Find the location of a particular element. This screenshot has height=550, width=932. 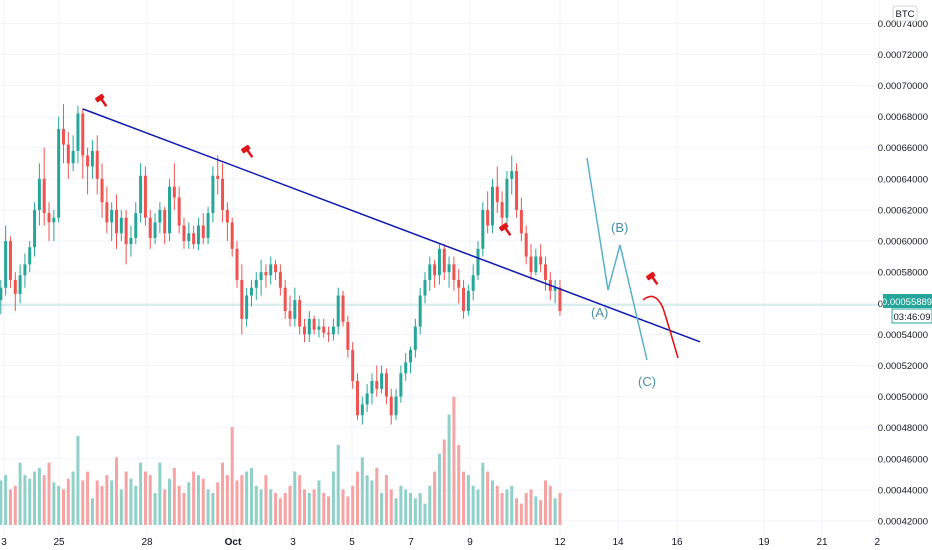

price-tick-label: 0.00062000 is located at coordinates (903, 210).